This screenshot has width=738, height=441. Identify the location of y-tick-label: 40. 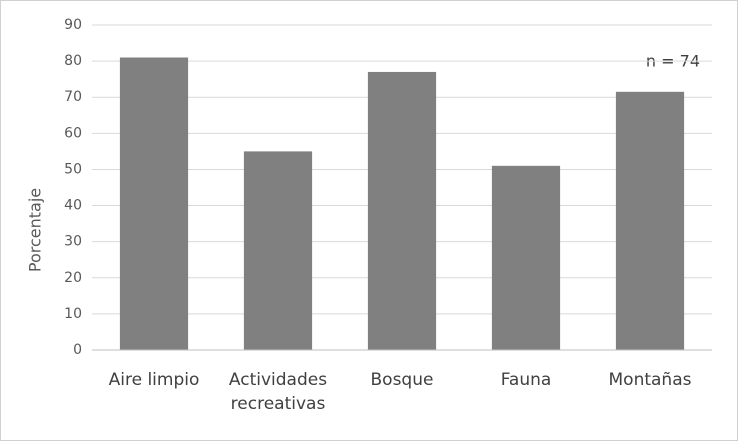
(73, 206).